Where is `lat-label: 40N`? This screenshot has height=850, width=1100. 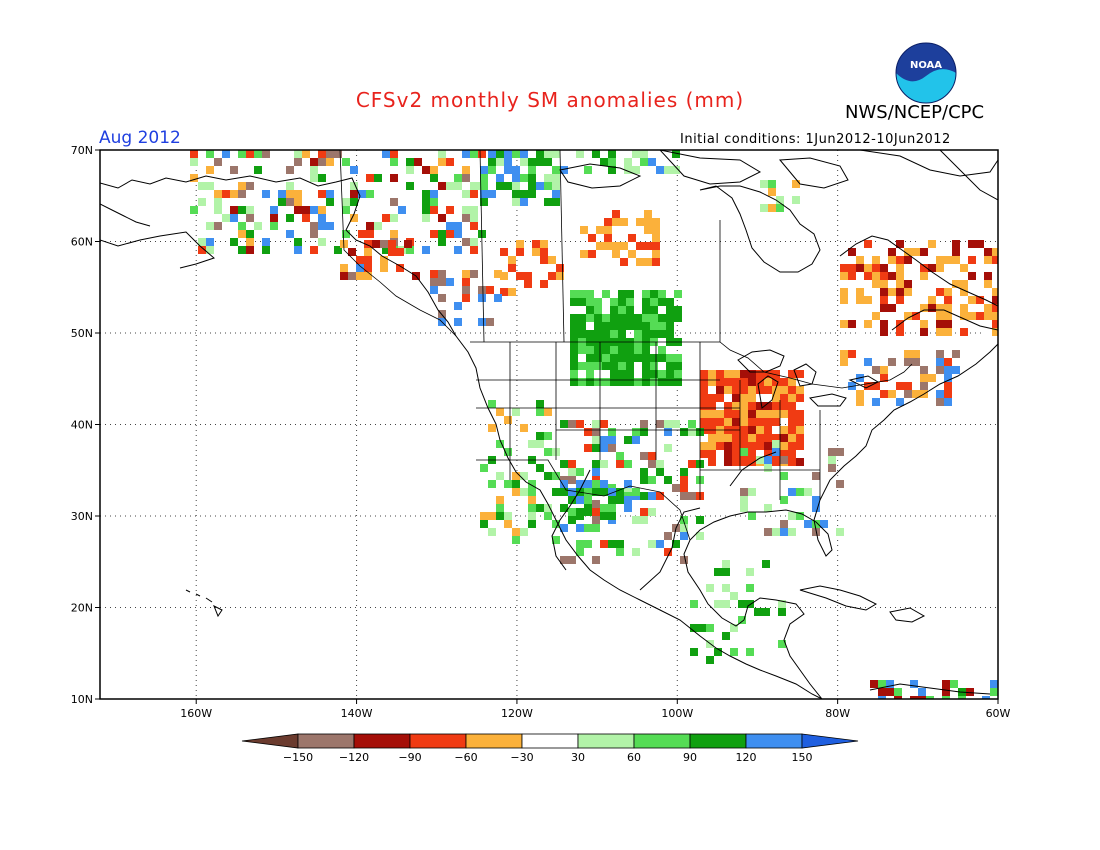
lat-label: 40N is located at coordinates (82, 425).